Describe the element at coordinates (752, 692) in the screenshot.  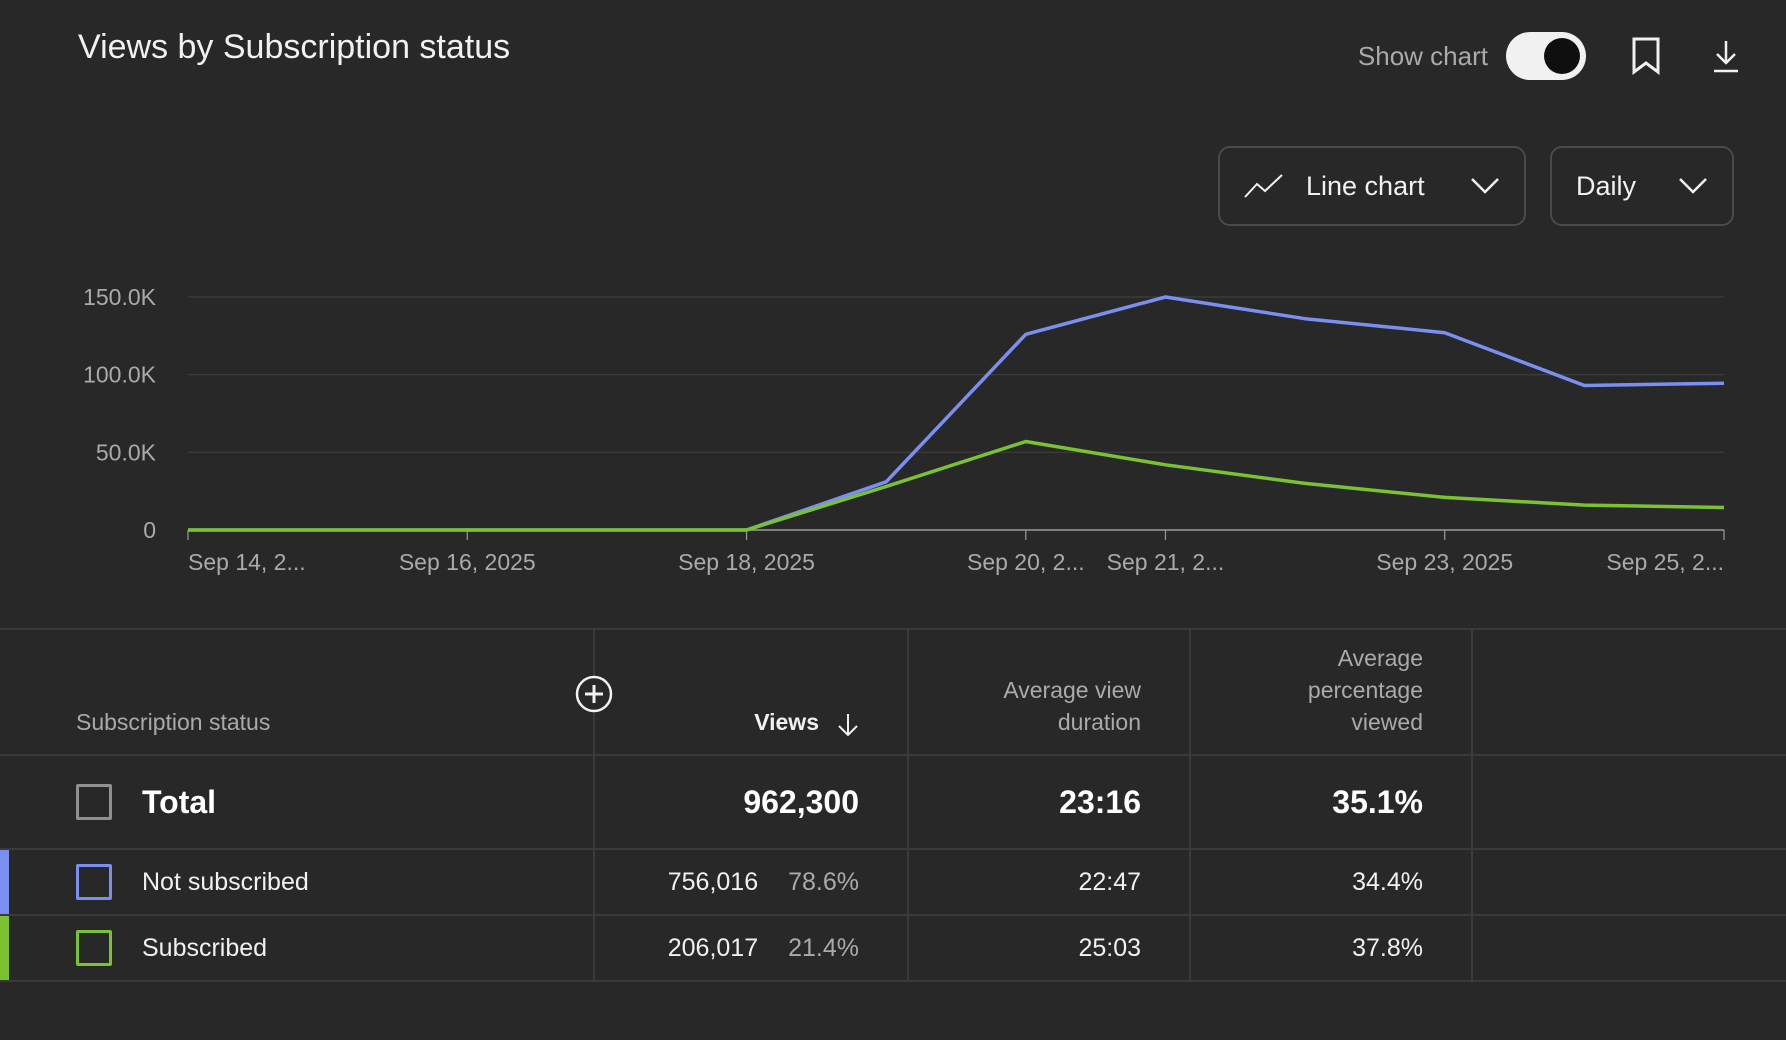
I see `column-header-views: Views` at that location.